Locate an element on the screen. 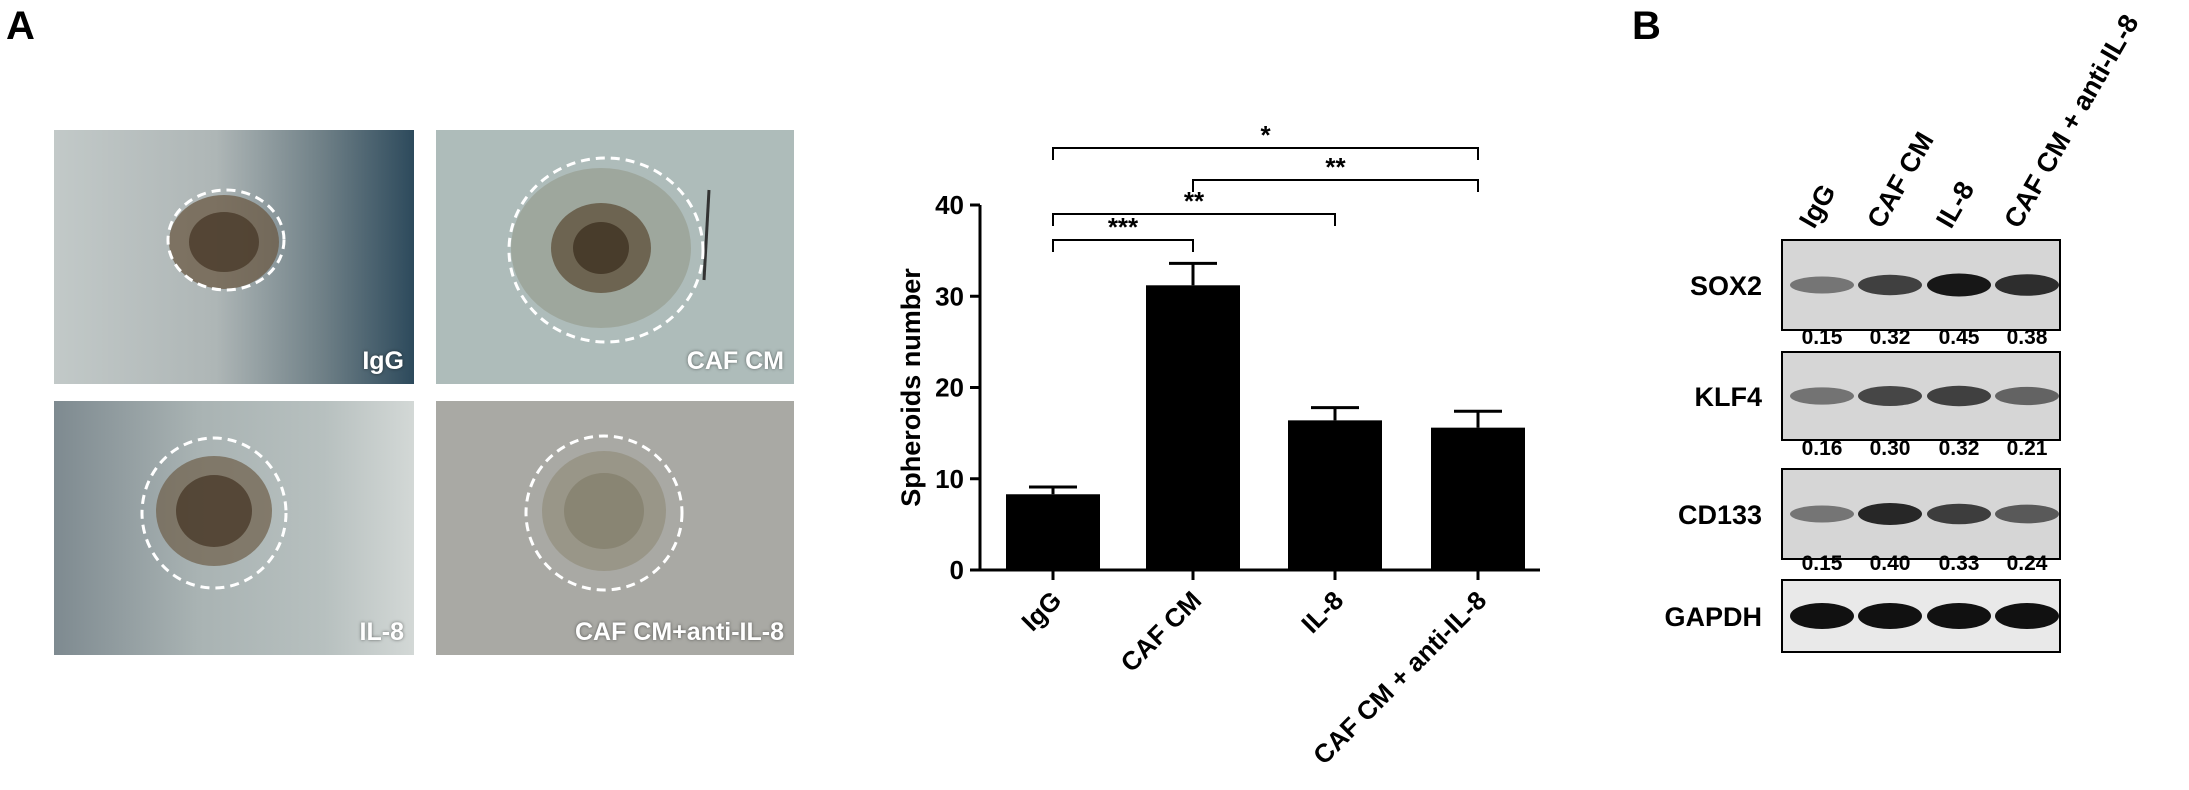 This screenshot has width=2189, height=790. micrograph-caf-cm: CAF CM is located at coordinates (615, 257).